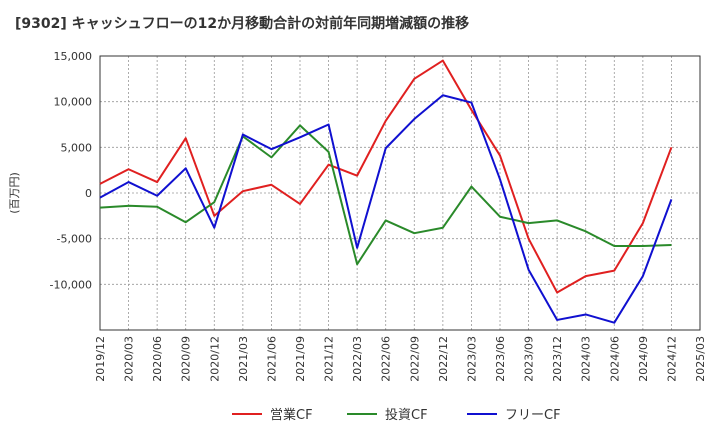 This screenshot has width=720, height=440. What do you see at coordinates (71, 170) in the screenshot?
I see `y-axis: 15,000 10,000 5,000 0 -5,000 -10,000` at bounding box center [71, 170].